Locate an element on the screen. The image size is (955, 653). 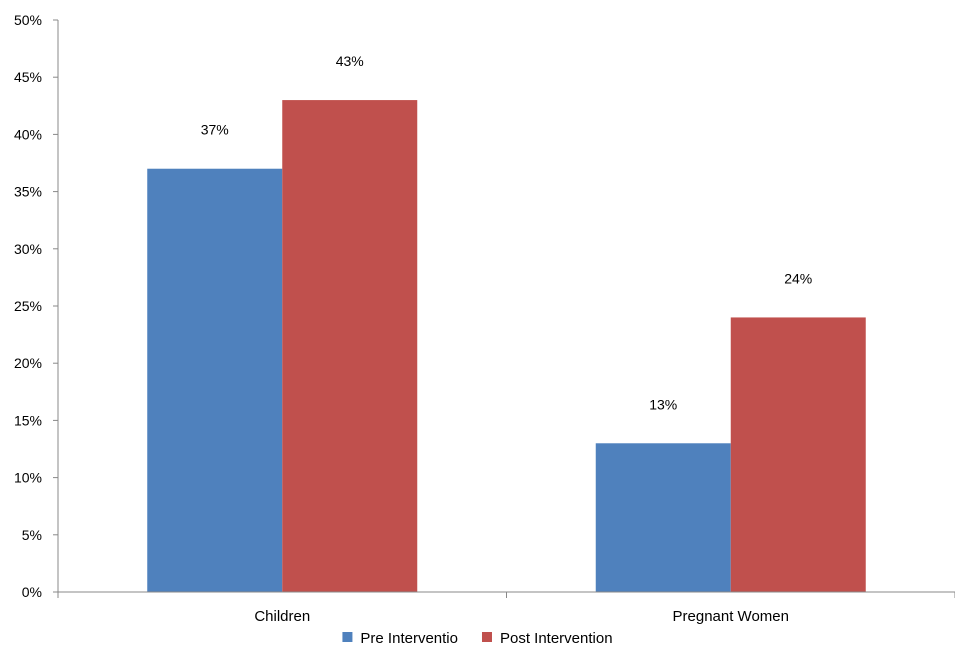
y-tick-label: 5% is located at coordinates (32, 535).